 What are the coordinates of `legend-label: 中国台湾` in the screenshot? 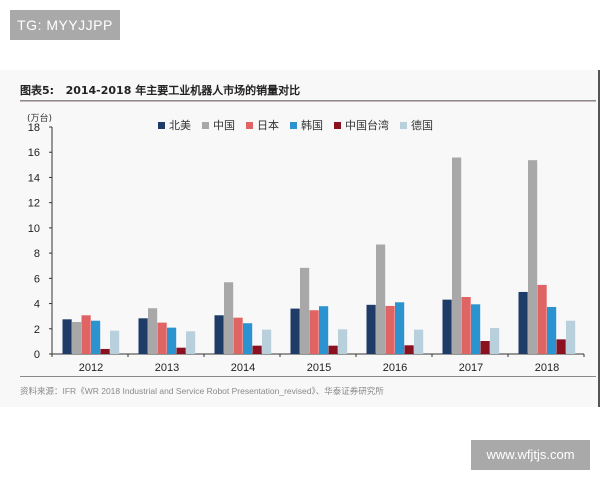 It's located at (367, 125).